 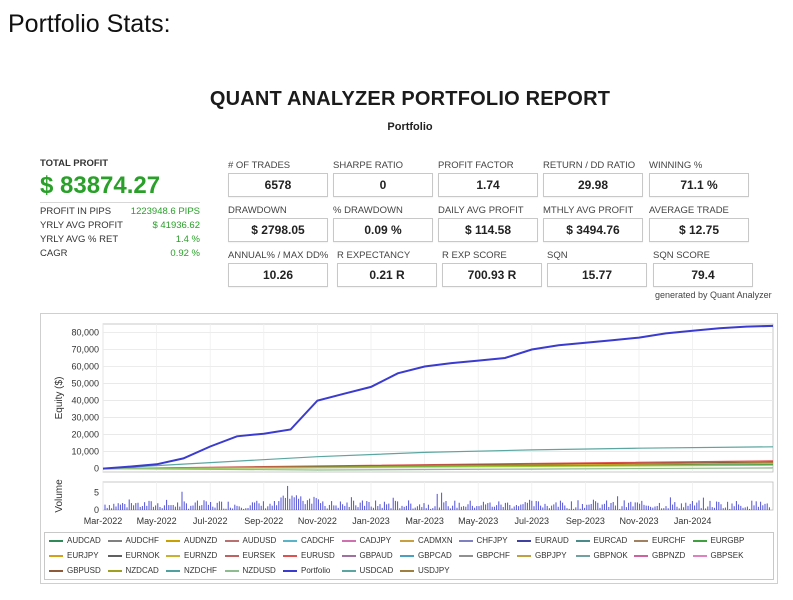 What do you see at coordinates (593, 223) in the screenshot?
I see `stat-monthly-avg-profit: MTHLY AVG PROFIT $ 3494.76` at bounding box center [593, 223].